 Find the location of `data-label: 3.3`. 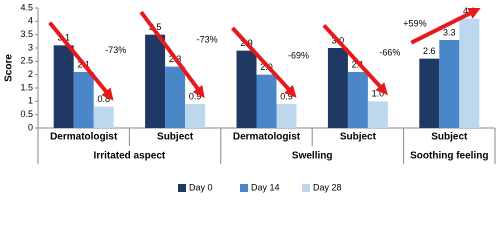

data-label: 3.3 is located at coordinates (449, 32).